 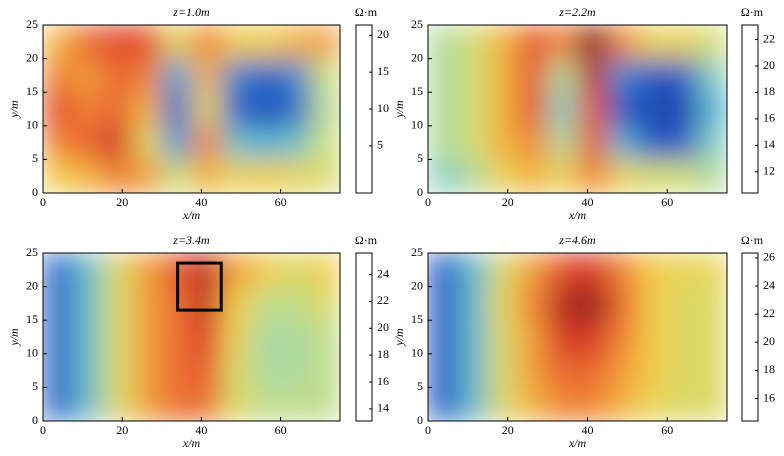 What do you see at coordinates (383, 300) in the screenshot?
I see `colorbar-tick-label: 22` at bounding box center [383, 300].